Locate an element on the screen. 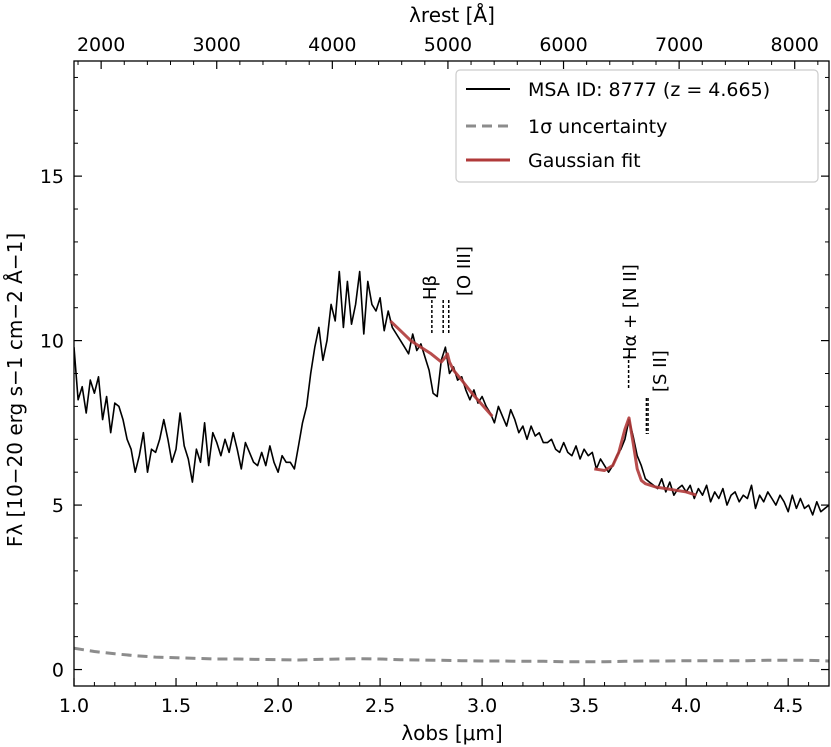 The width and height of the screenshot is (831, 747). top-tick-label: 8000 is located at coordinates (795, 45).